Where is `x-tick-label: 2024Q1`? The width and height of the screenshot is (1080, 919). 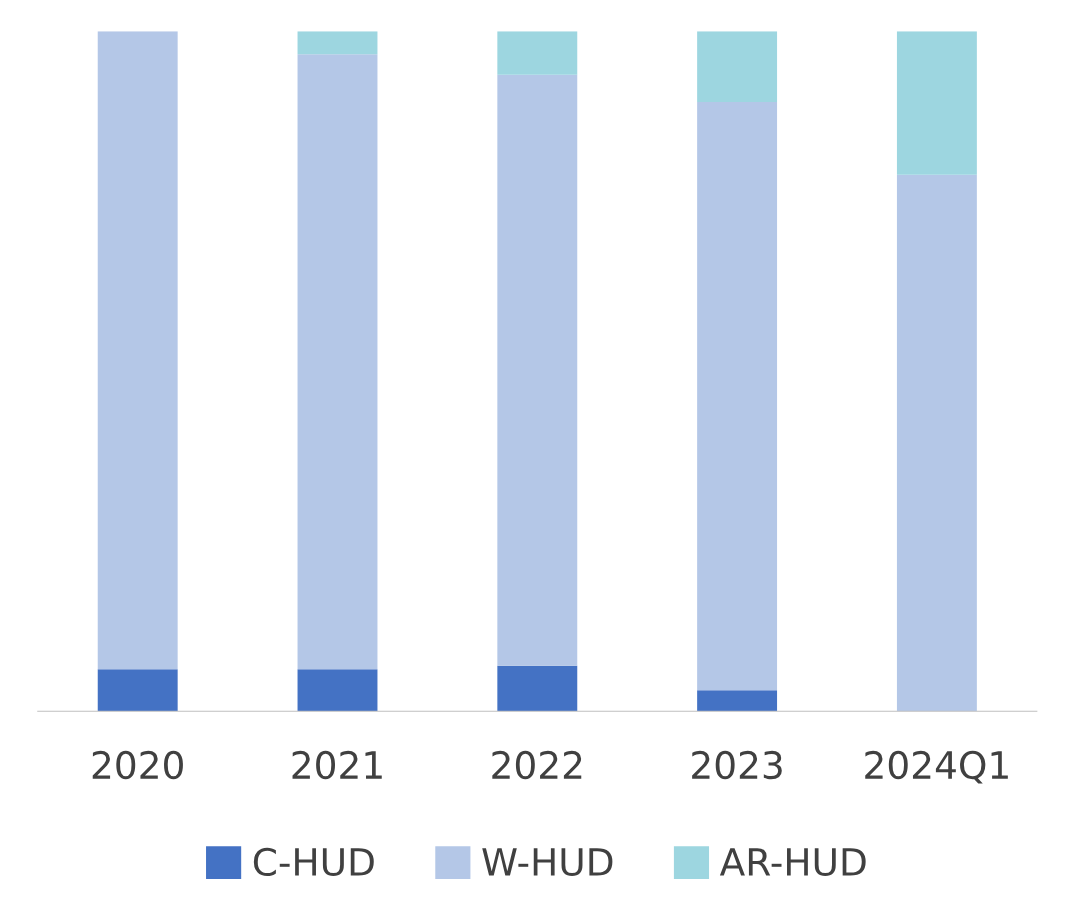
x-tick-label: 2024Q1 is located at coordinates (936, 767).